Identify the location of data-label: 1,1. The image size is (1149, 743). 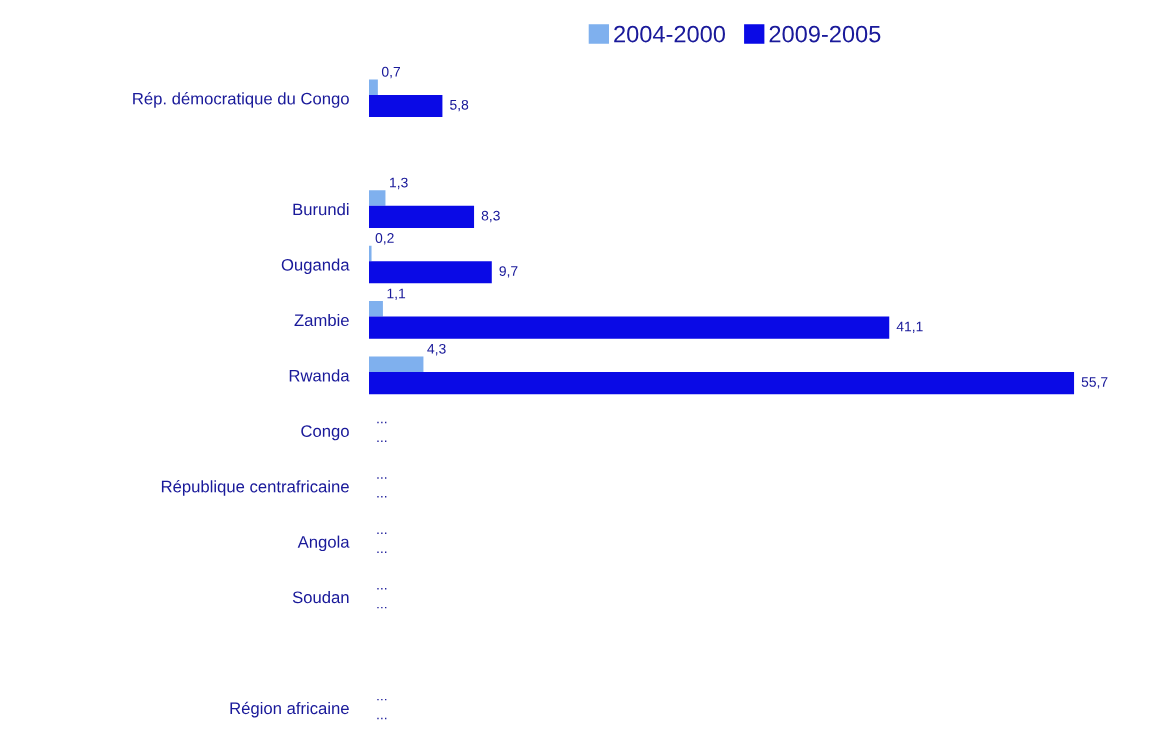
(396, 294).